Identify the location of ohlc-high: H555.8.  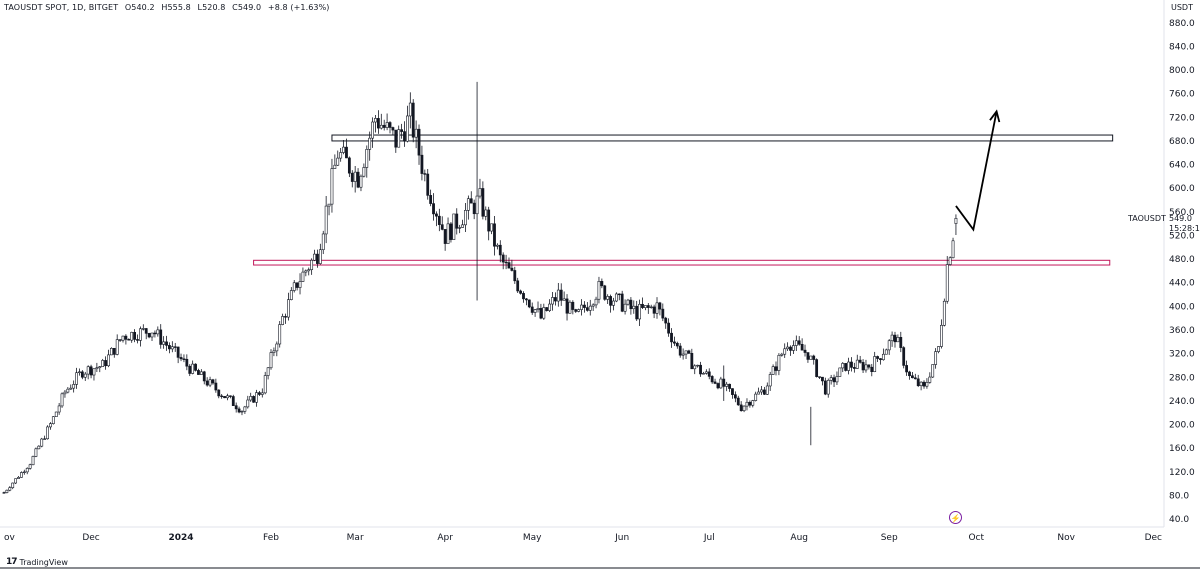
(176, 7).